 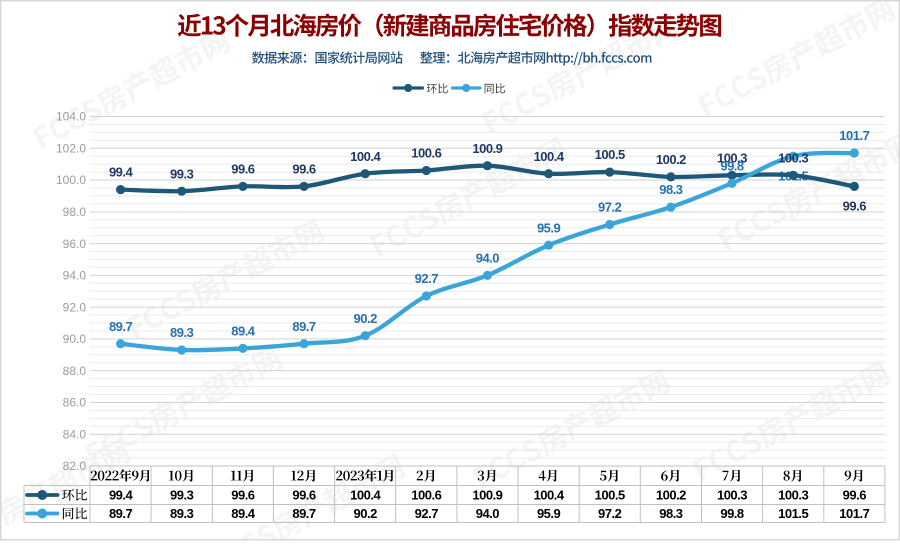 What do you see at coordinates (71, 180) in the screenshot?
I see `svg-text: 100.0` at bounding box center [71, 180].